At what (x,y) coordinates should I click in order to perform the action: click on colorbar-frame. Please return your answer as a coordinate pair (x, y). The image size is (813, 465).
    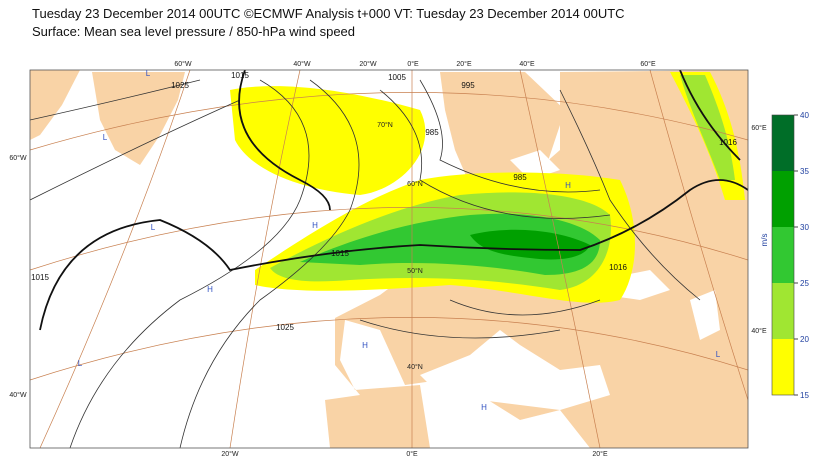
    Looking at the image, I should click on (783, 255).